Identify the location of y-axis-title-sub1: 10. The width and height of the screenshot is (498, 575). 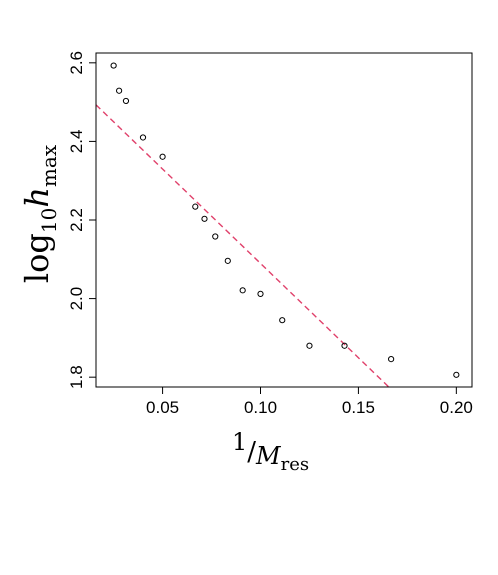
(49, 220).